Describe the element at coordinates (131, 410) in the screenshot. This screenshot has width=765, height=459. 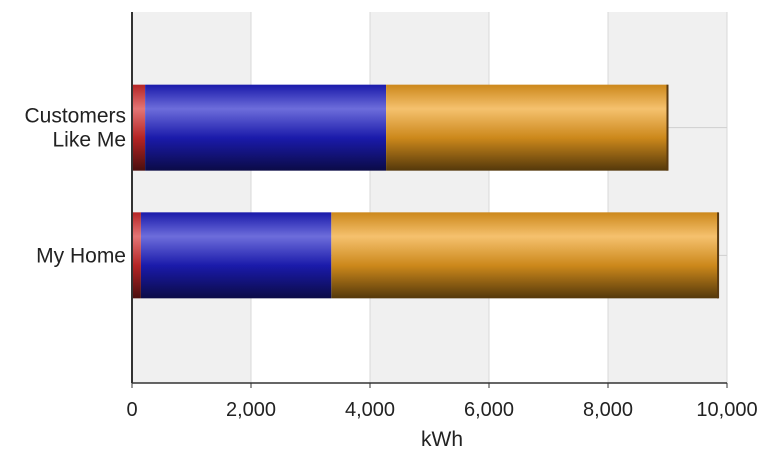
I see `x-tick-label: 0` at that location.